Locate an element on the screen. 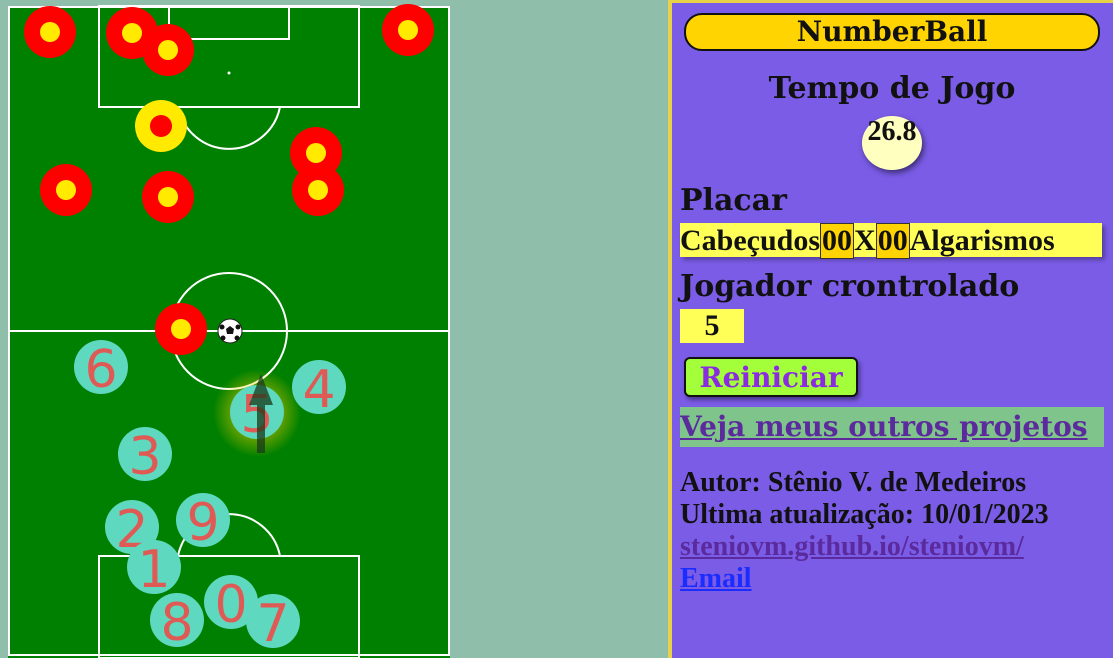  player-0: 0 is located at coordinates (231, 605).